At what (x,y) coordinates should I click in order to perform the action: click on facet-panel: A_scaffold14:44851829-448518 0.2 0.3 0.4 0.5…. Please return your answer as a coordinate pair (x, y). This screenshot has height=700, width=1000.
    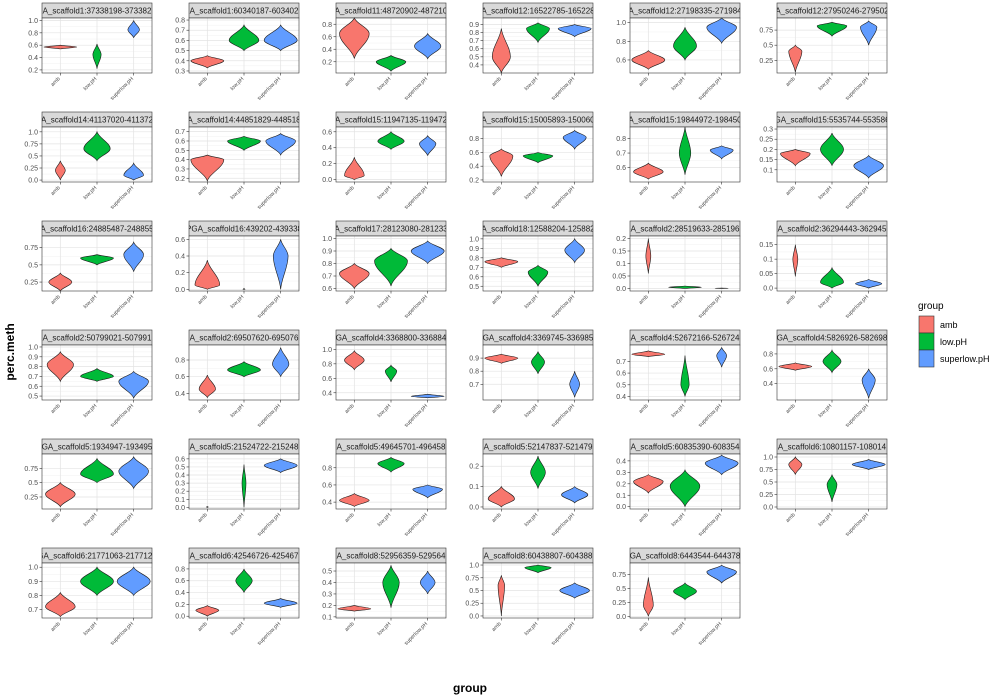
    Looking at the image, I should click on (237, 161).